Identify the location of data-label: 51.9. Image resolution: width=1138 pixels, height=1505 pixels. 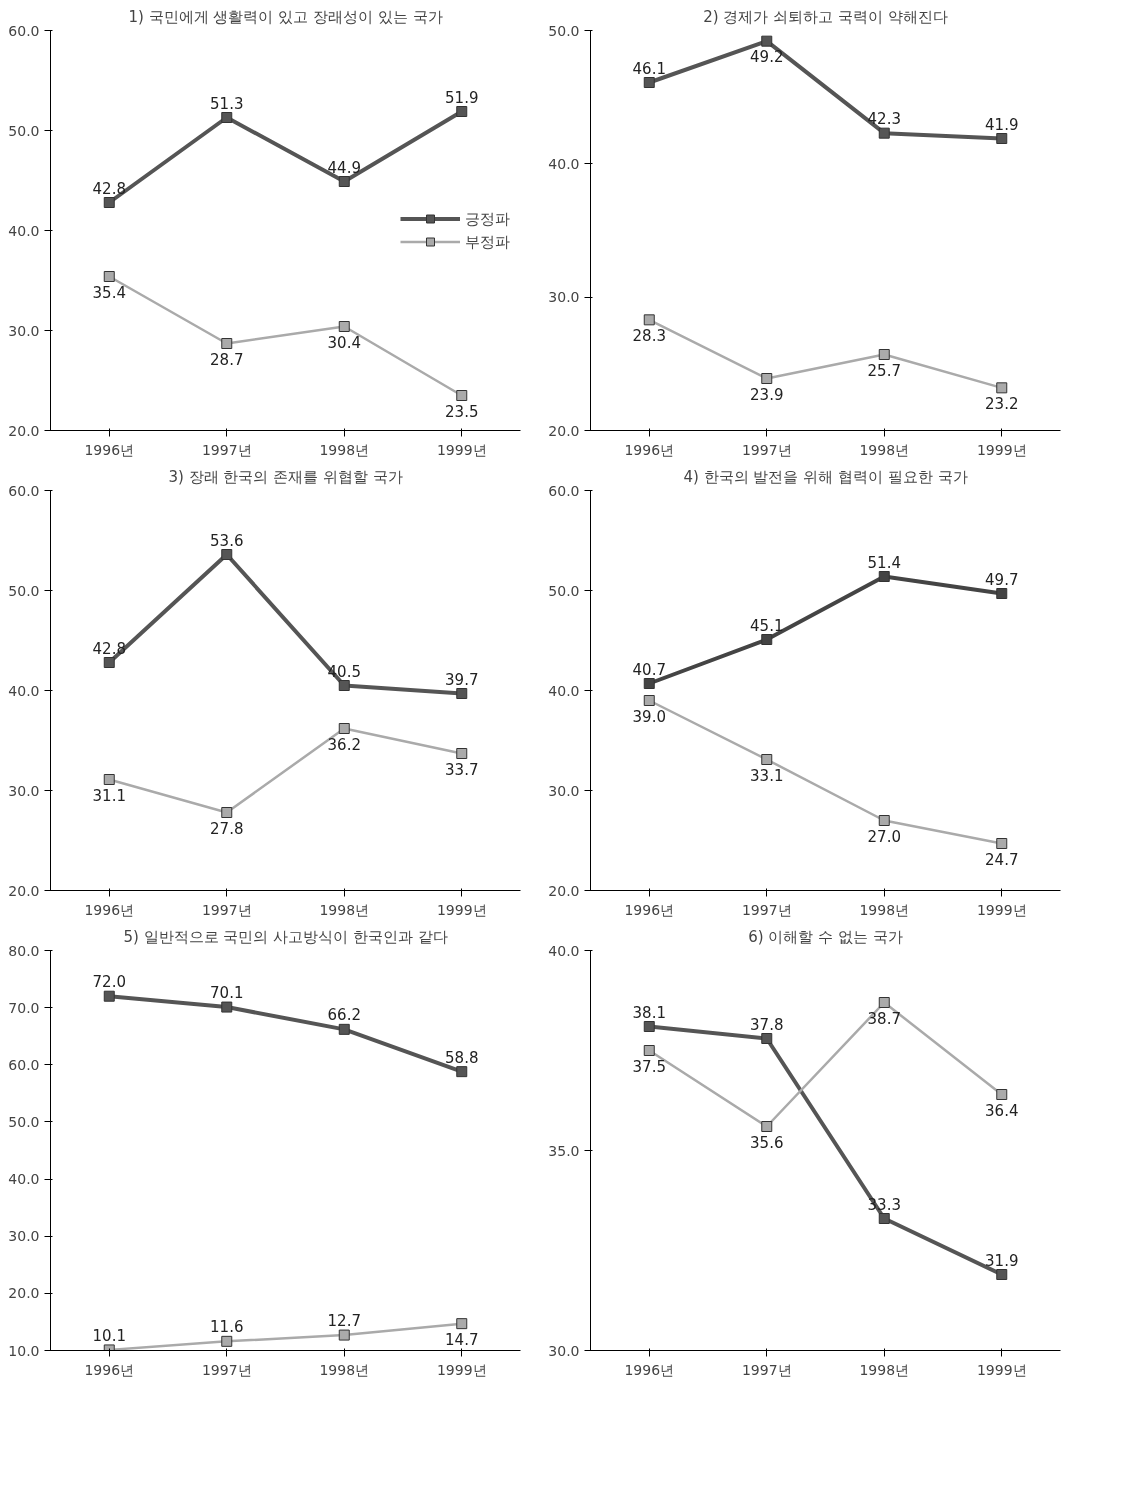
(462, 97).